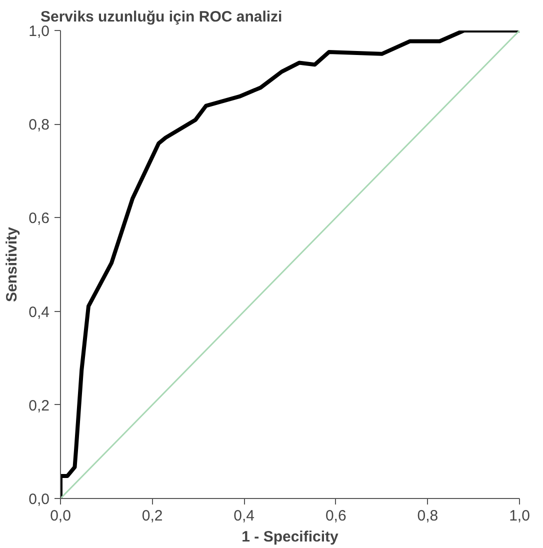 Image resolution: width=543 pixels, height=548 pixels. I want to click on y-axis-title: Sensitivity, so click(12, 264).